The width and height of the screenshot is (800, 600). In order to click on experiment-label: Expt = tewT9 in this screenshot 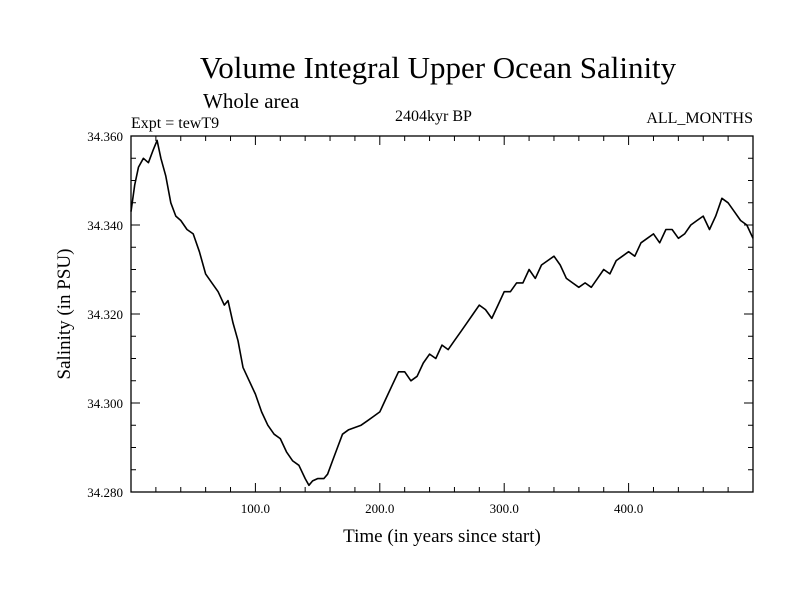, I will do `click(175, 123)`.